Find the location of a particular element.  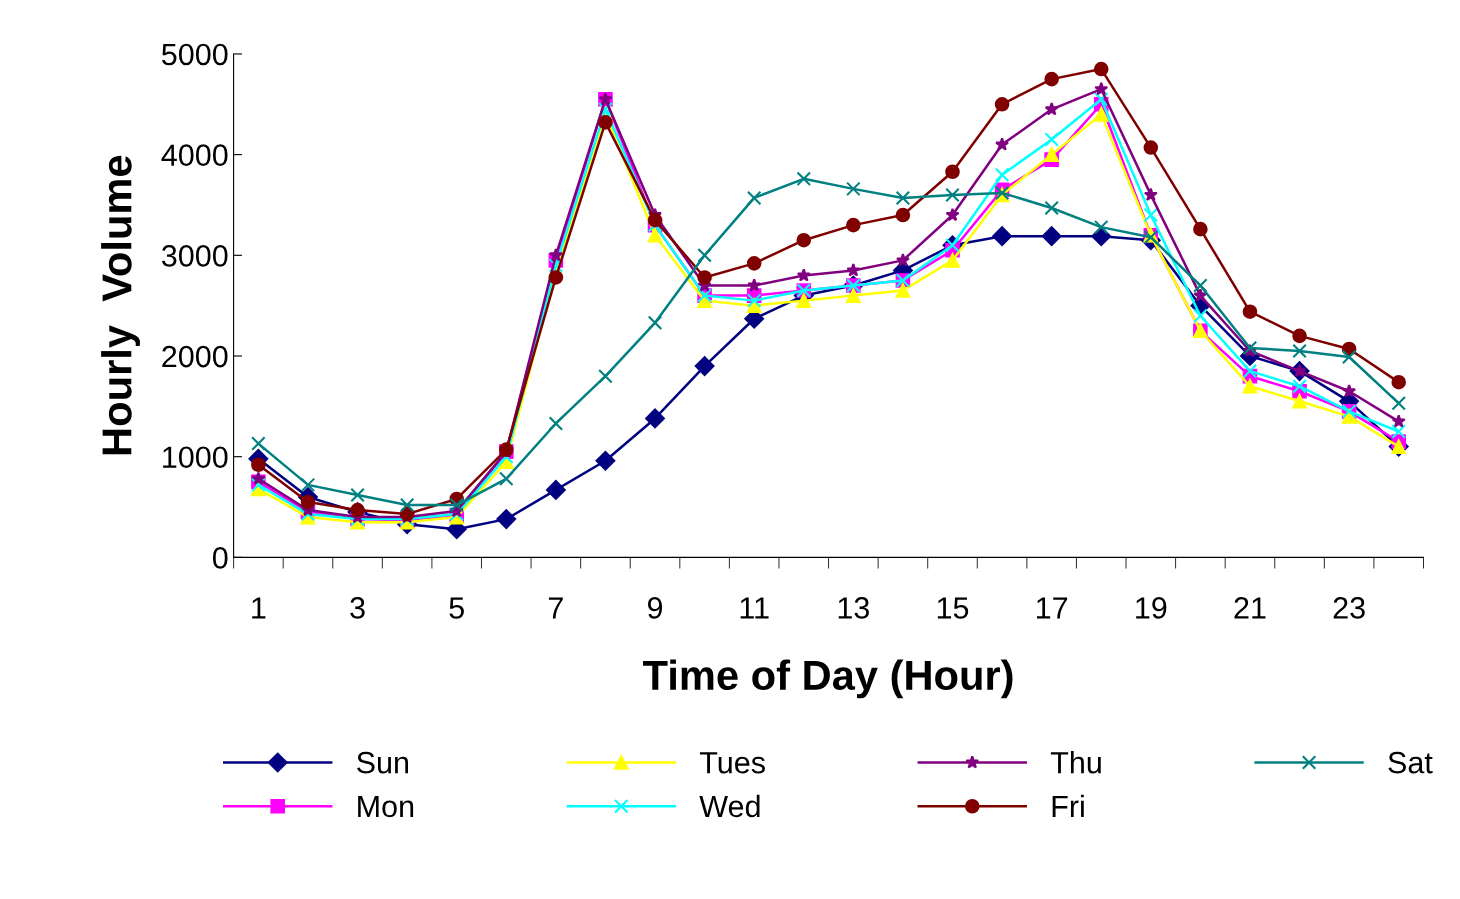

x-tick-label: 15 is located at coordinates (953, 608).